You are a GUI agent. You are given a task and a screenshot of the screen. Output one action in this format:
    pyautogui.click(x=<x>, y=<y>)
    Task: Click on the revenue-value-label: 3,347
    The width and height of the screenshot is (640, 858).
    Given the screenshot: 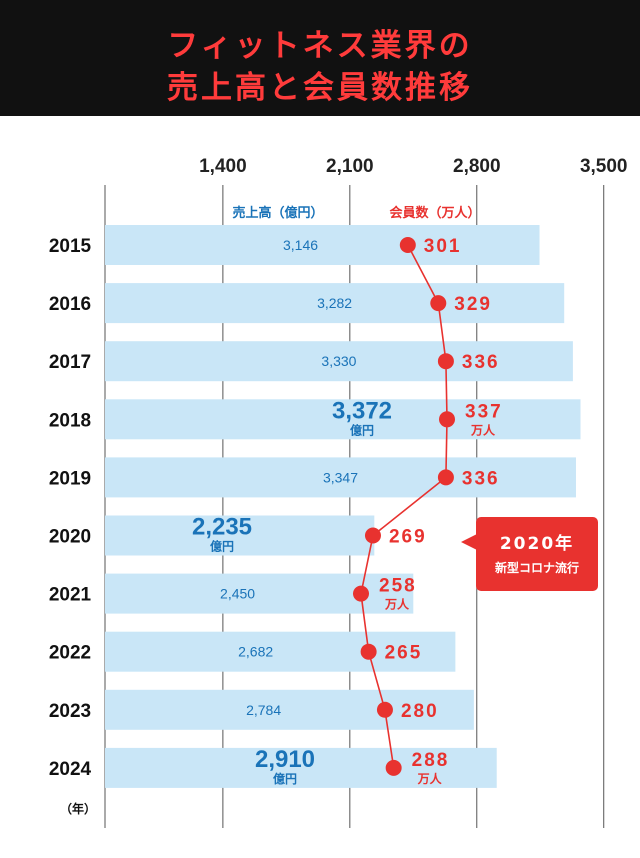 What is the action you would take?
    pyautogui.click(x=340, y=477)
    